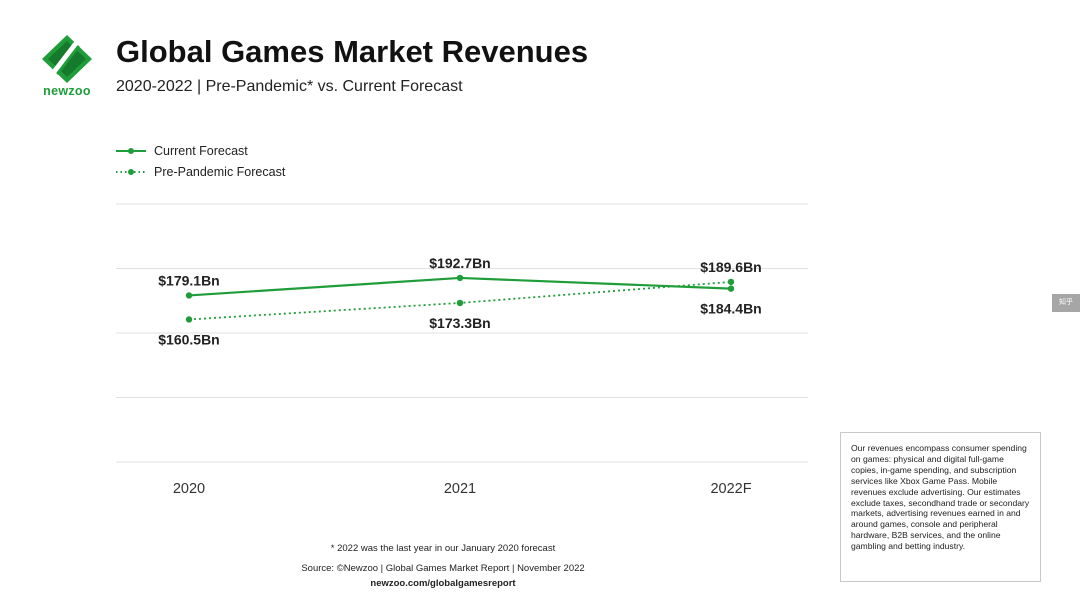  What do you see at coordinates (67, 59) in the screenshot?
I see `newzoo-logo` at bounding box center [67, 59].